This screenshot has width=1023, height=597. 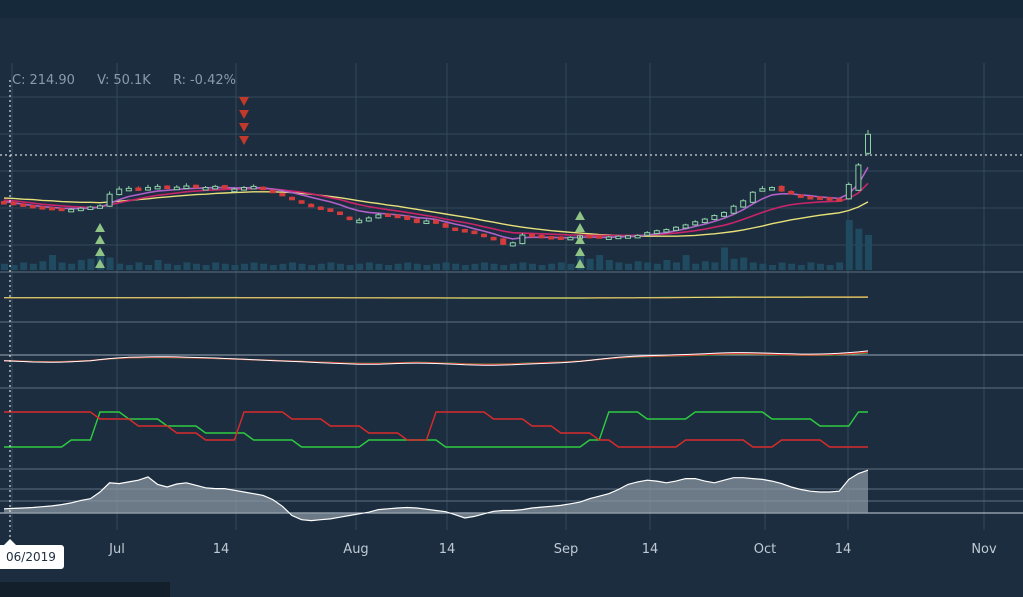 I want to click on osc-b-white, so click(x=436, y=358).